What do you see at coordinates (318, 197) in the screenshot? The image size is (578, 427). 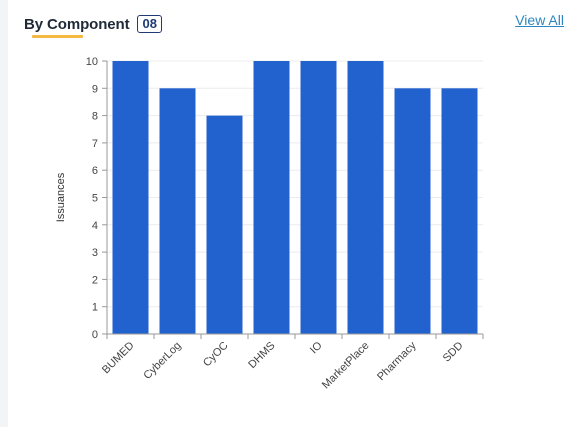 I see `bar-io` at bounding box center [318, 197].